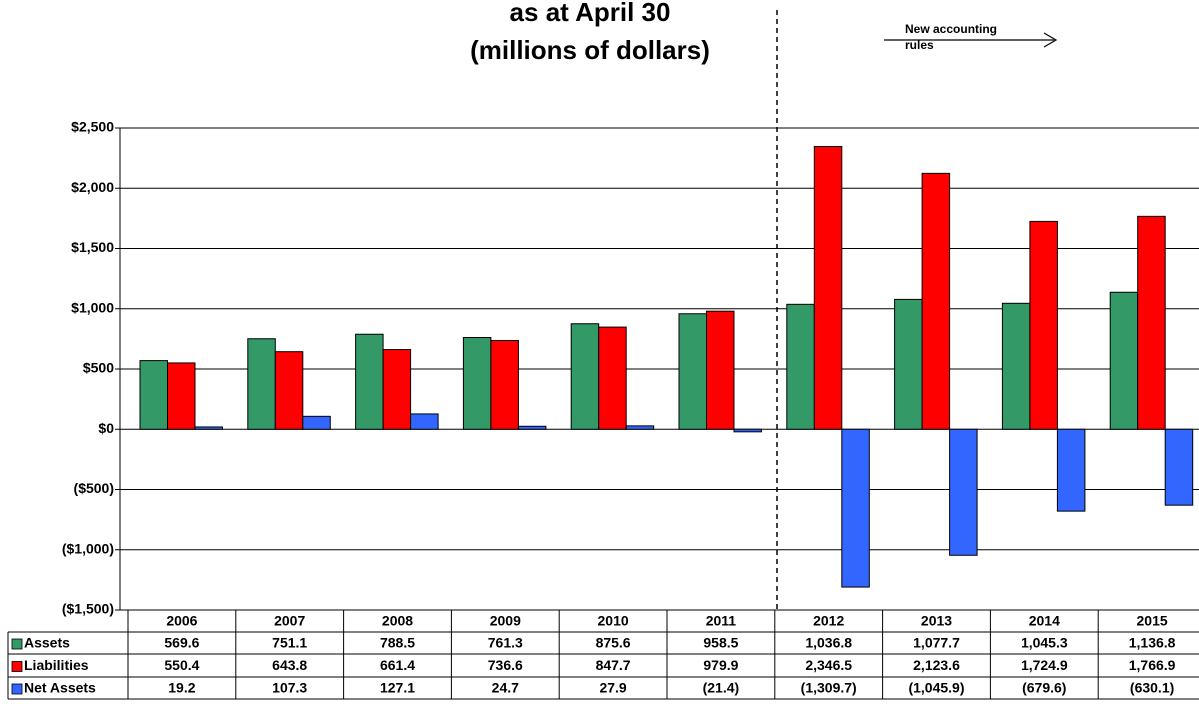 The height and width of the screenshot is (709, 1199). I want to click on value-label: 107.3, so click(289, 688).